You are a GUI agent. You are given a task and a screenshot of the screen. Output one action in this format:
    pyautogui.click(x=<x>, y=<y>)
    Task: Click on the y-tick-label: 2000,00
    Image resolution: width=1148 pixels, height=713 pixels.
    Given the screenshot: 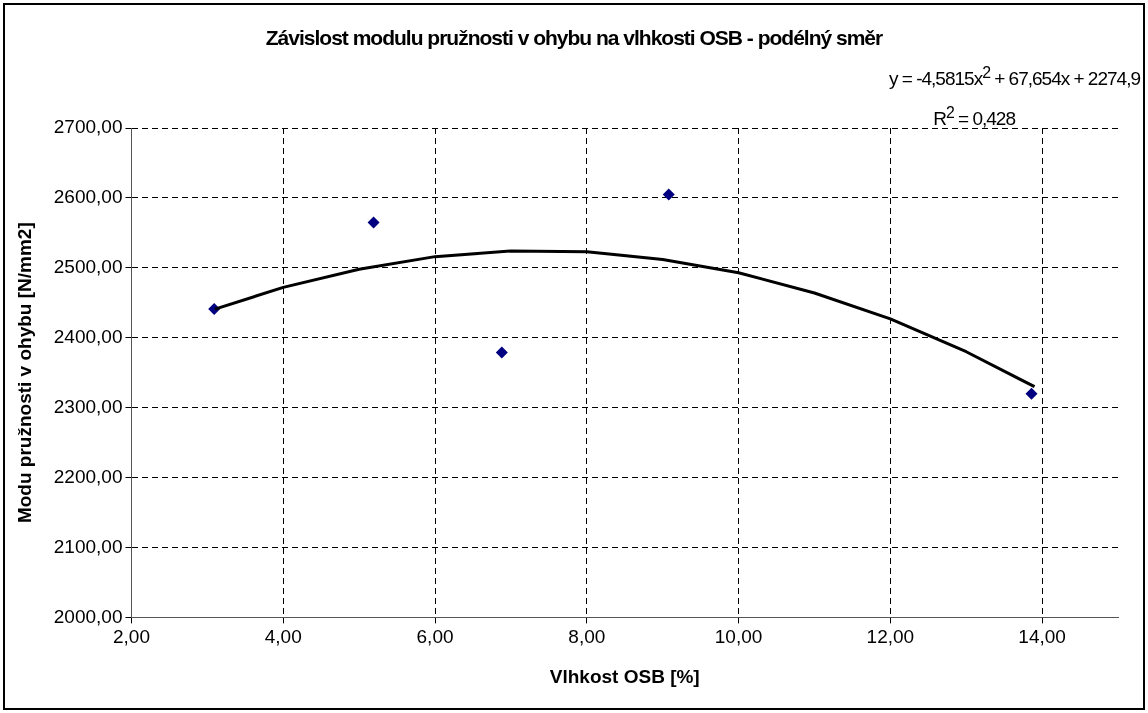 What is the action you would take?
    pyautogui.click(x=88, y=616)
    